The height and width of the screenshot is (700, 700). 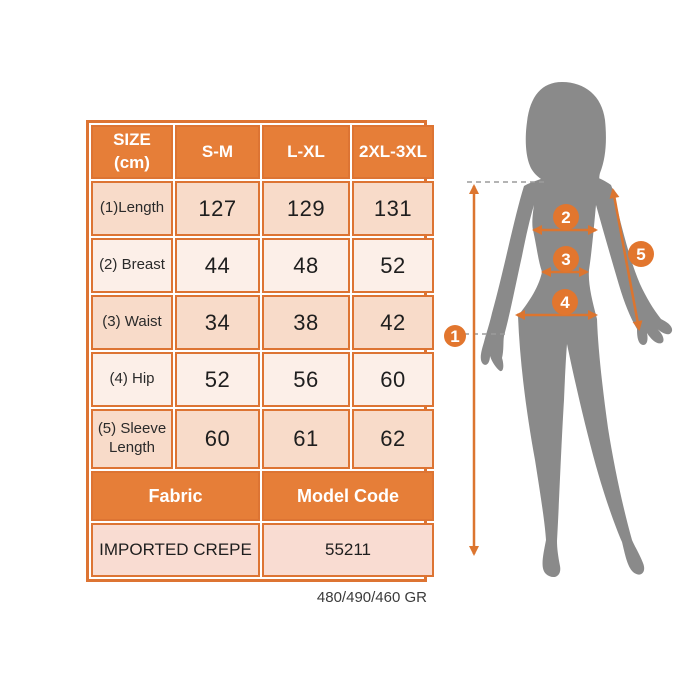 I want to click on table-row-length: (1)Length 127 129 131, so click(x=262, y=208).